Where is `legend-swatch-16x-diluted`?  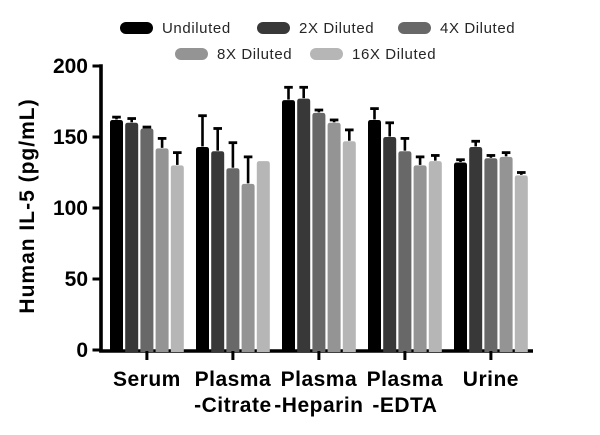
legend-swatch-16x-diluted is located at coordinates (326, 54).